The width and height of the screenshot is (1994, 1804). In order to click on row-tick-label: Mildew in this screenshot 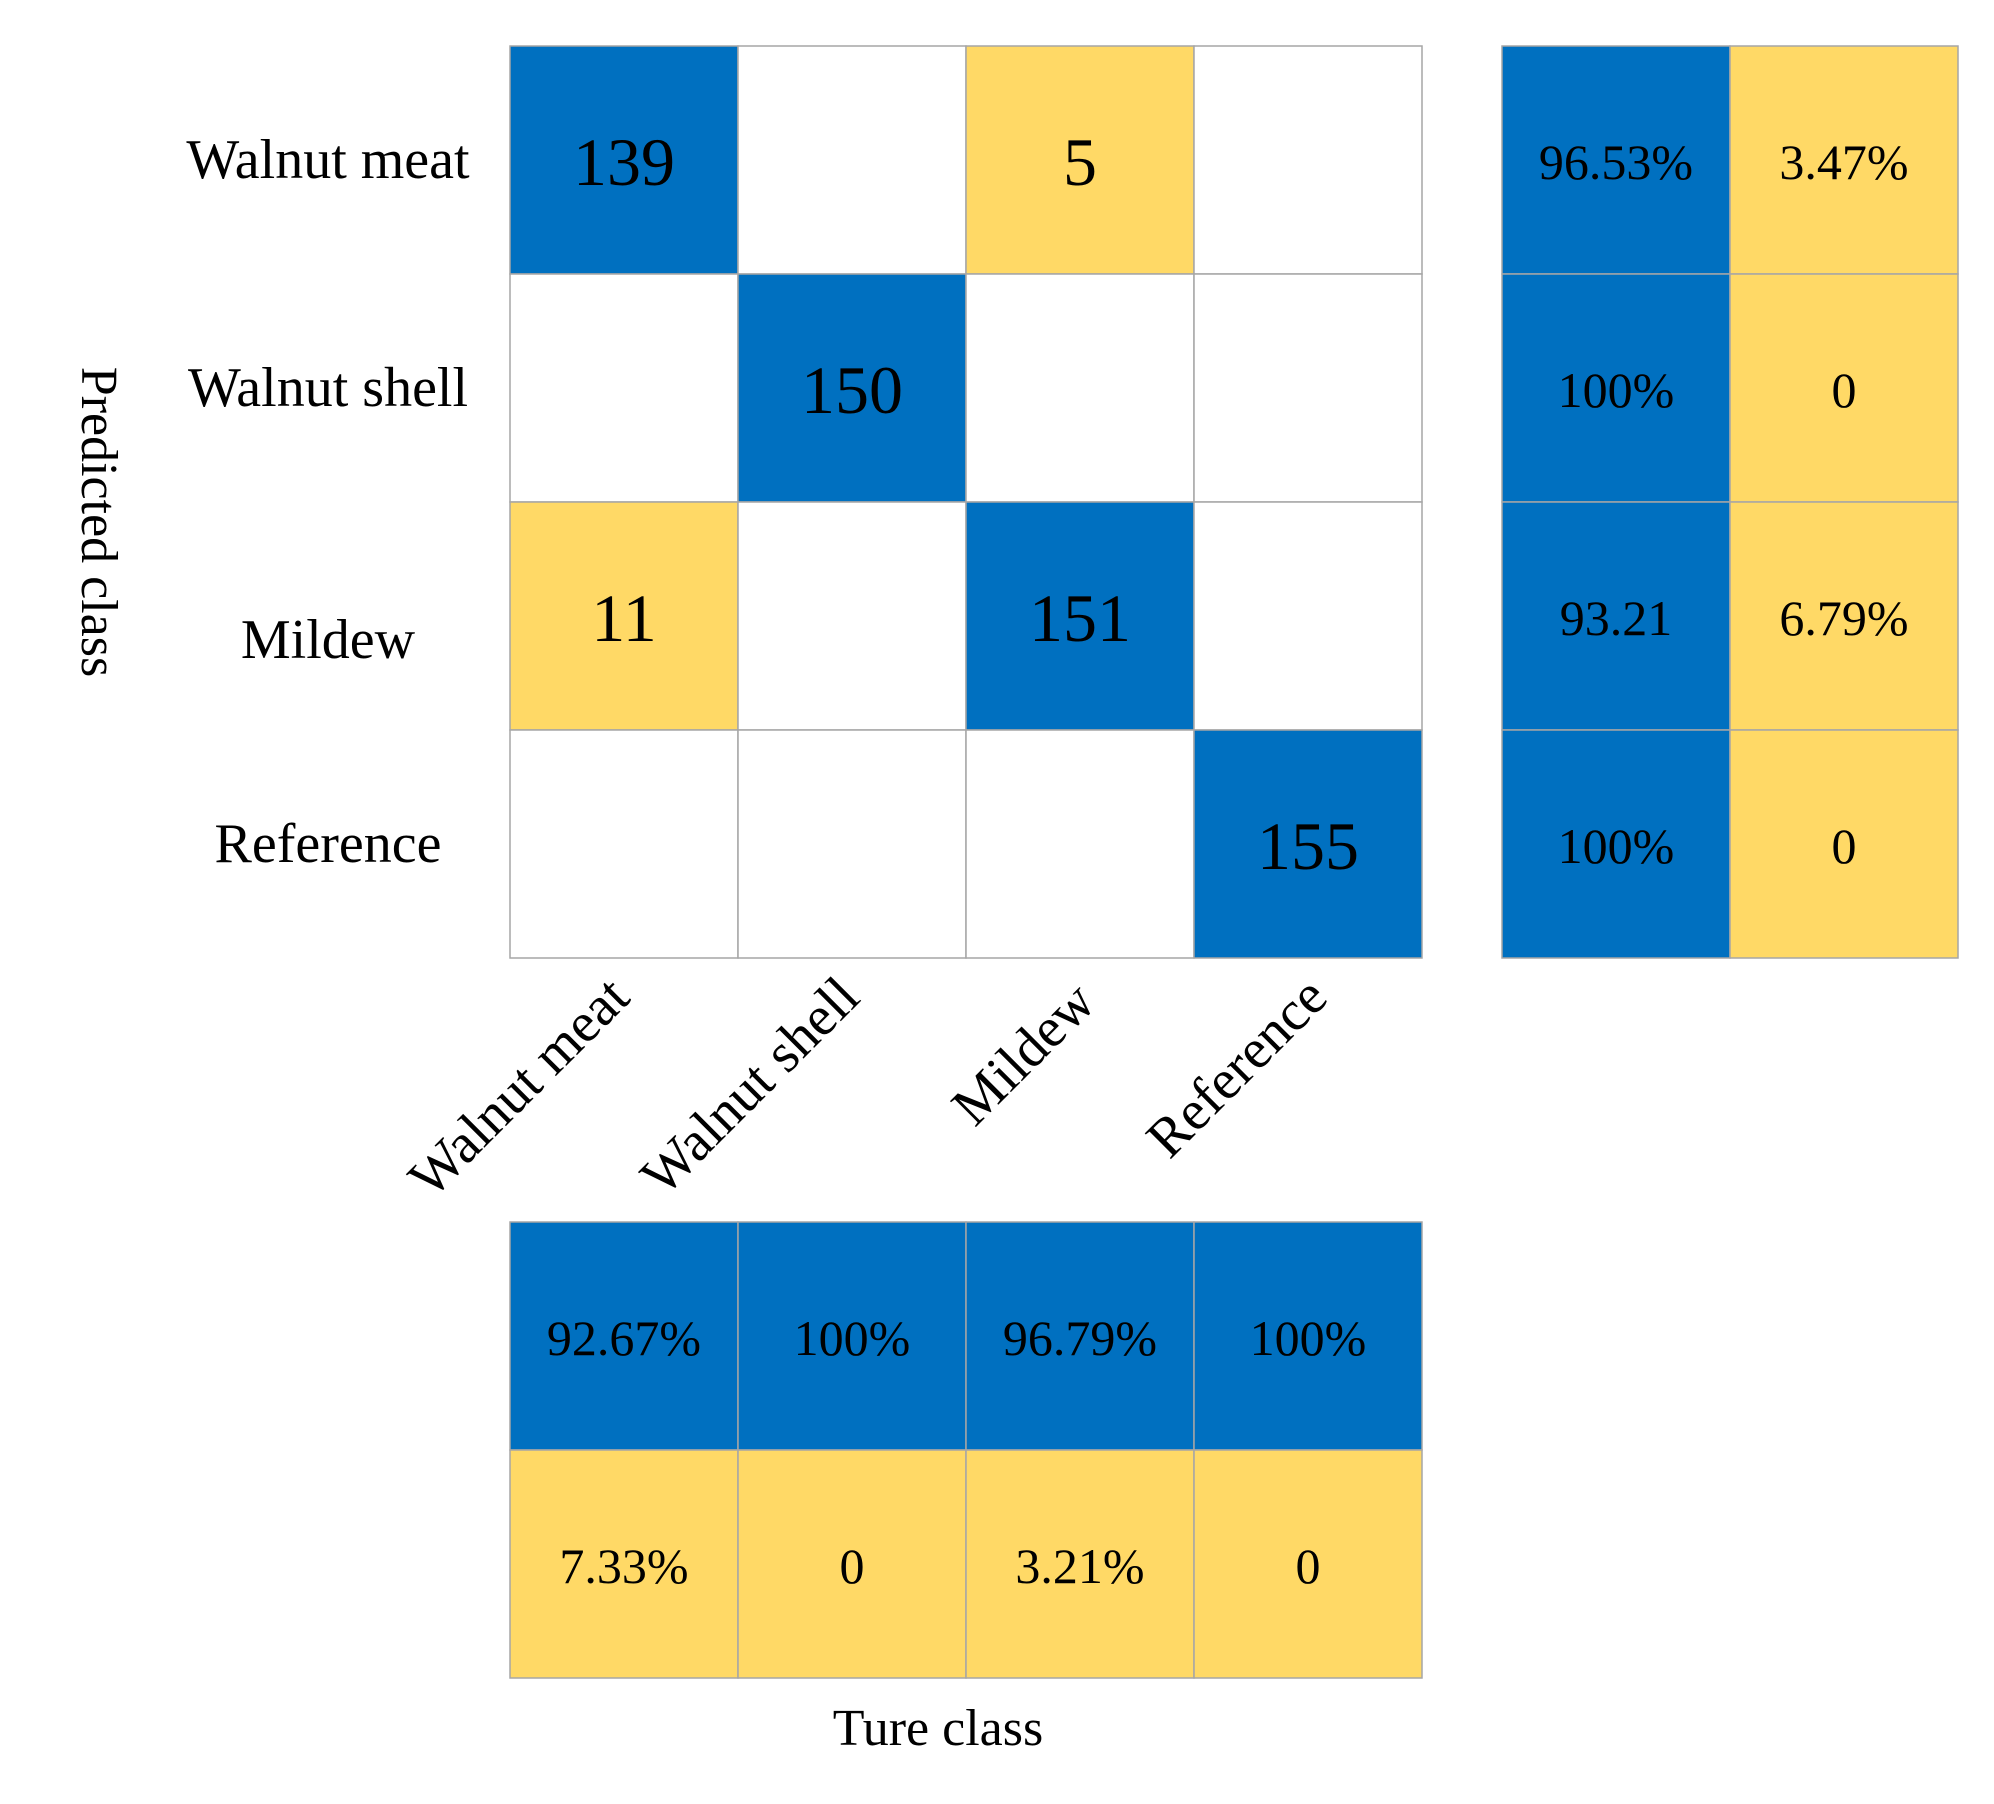, I will do `click(328, 640)`.